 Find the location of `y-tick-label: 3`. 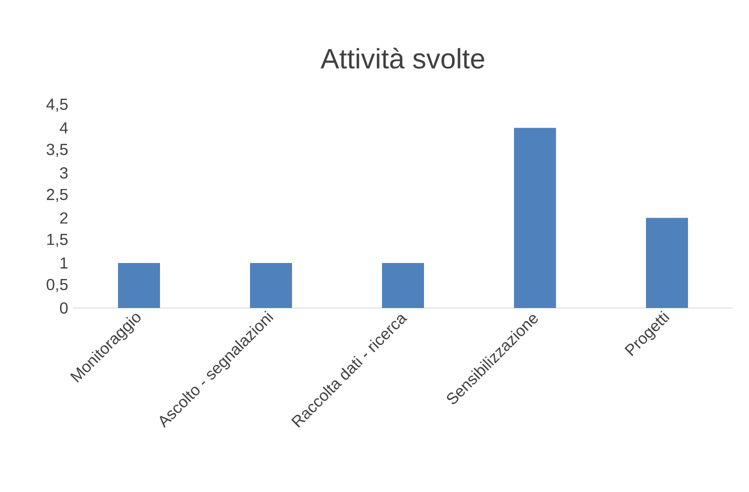

y-tick-label: 3 is located at coordinates (64, 173).